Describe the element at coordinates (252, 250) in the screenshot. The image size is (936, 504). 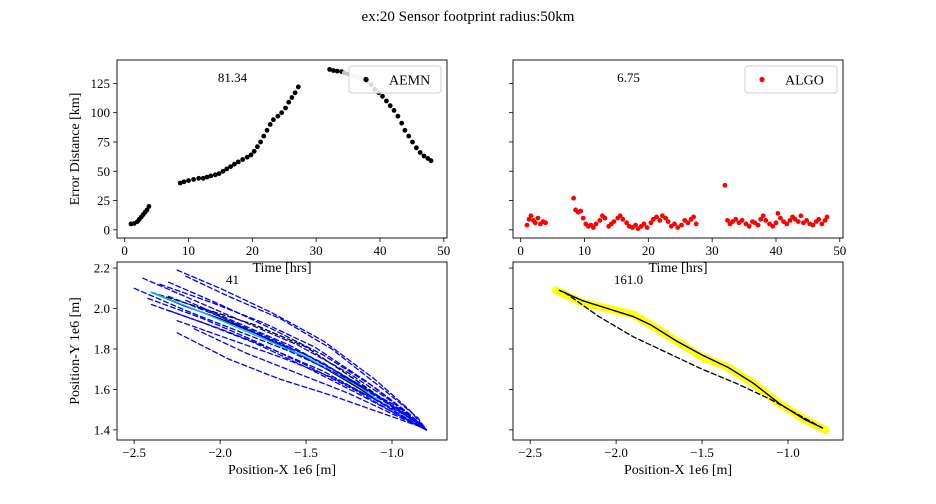
I see `x-tick-label: 20` at that location.